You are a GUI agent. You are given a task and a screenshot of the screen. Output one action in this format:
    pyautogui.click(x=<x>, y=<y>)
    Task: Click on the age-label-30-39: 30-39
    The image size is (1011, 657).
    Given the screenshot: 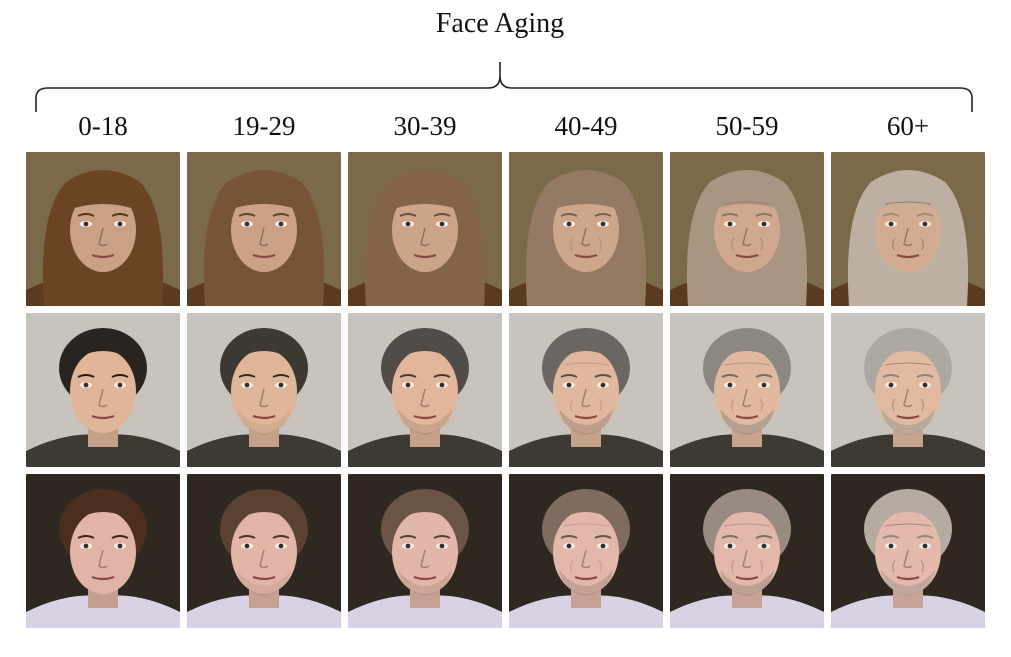 What is the action you would take?
    pyautogui.click(x=425, y=126)
    